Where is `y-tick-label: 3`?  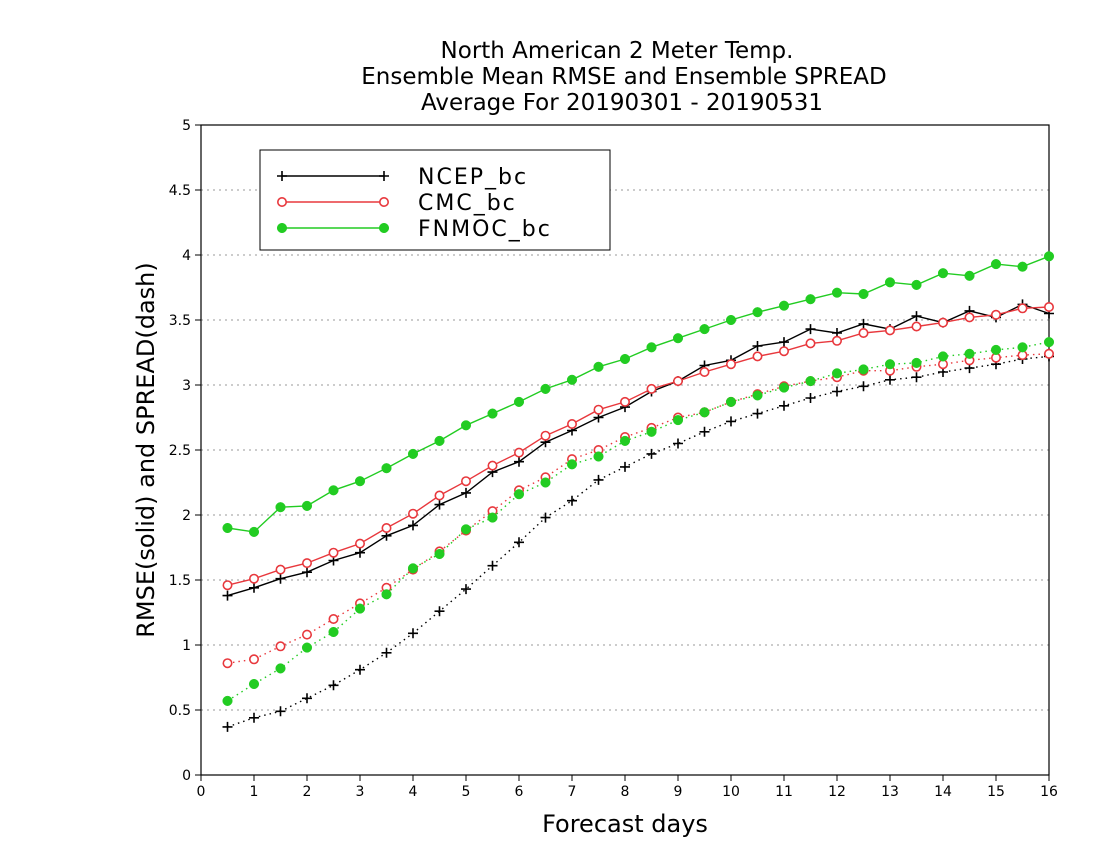 y-tick-label: 3 is located at coordinates (186, 386).